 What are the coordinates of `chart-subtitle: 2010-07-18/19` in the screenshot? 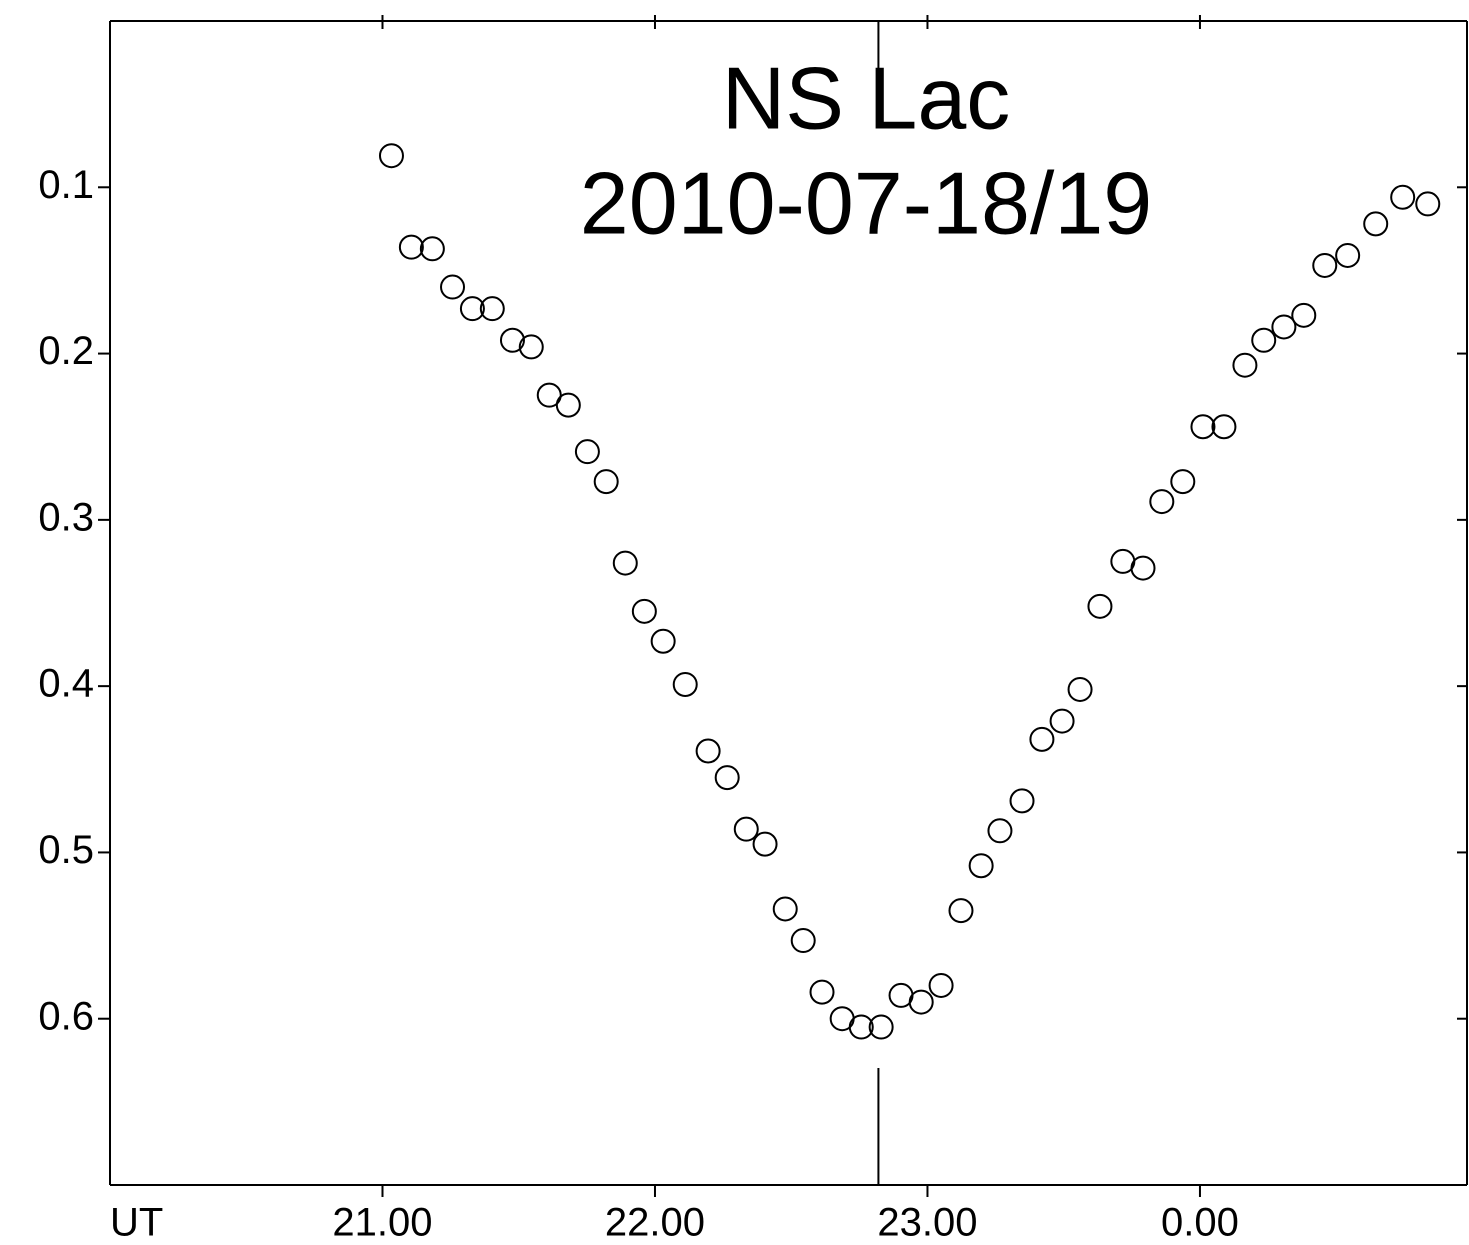 It's located at (866, 202).